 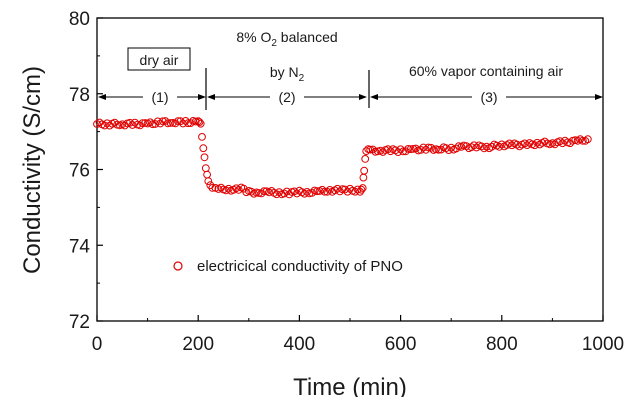 I want to click on region-3-annotation: 60% vapor containing air (3), so click(x=486, y=84).